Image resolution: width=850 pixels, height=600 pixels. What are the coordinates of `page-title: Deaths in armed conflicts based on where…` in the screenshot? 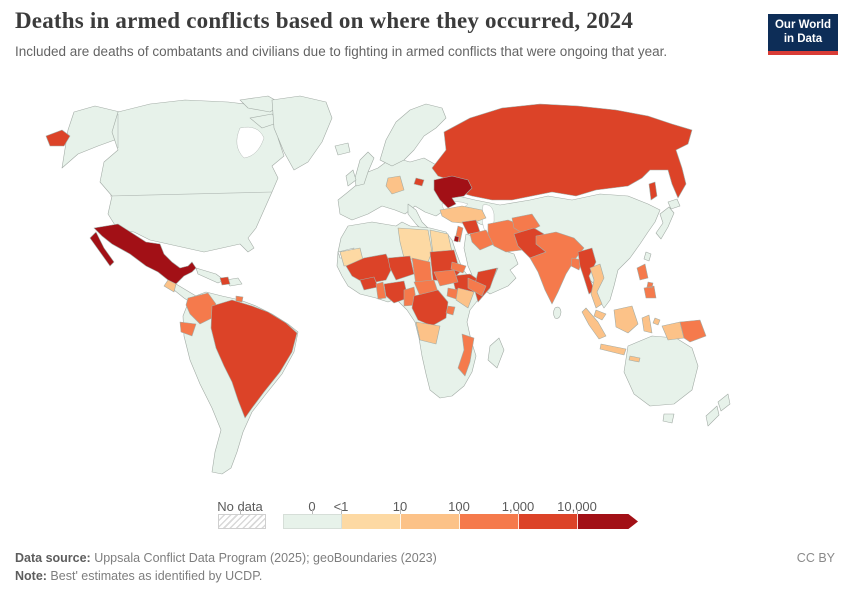 It's located at (324, 20).